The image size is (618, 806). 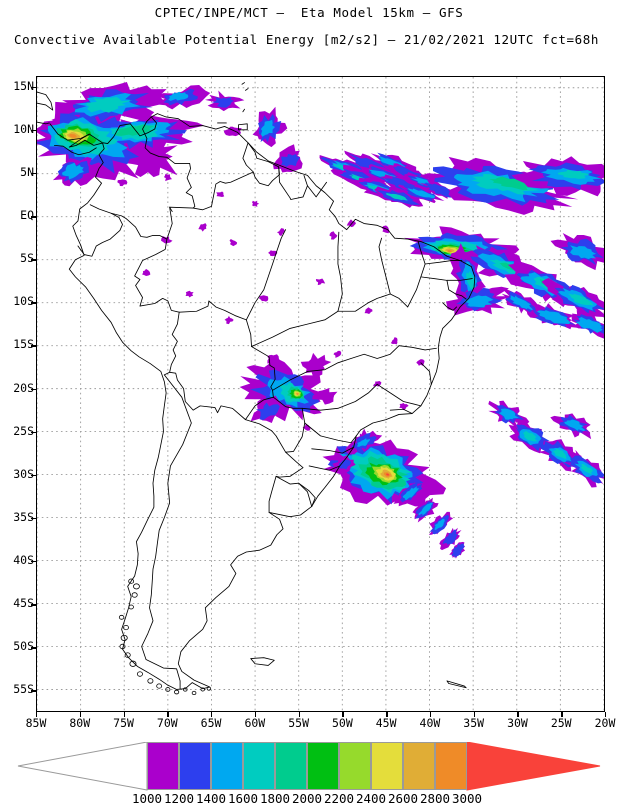 I want to click on longitude-tick-label: 25W, so click(x=561, y=723).